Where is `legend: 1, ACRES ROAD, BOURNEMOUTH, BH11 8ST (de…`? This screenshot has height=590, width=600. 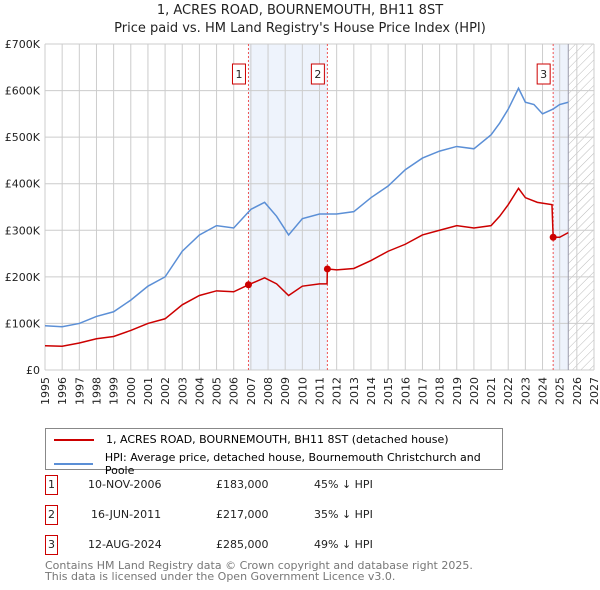
legend: 1, ACRES ROAD, BOURNEMOUTH, BH11 8ST (de… is located at coordinates (274, 452).